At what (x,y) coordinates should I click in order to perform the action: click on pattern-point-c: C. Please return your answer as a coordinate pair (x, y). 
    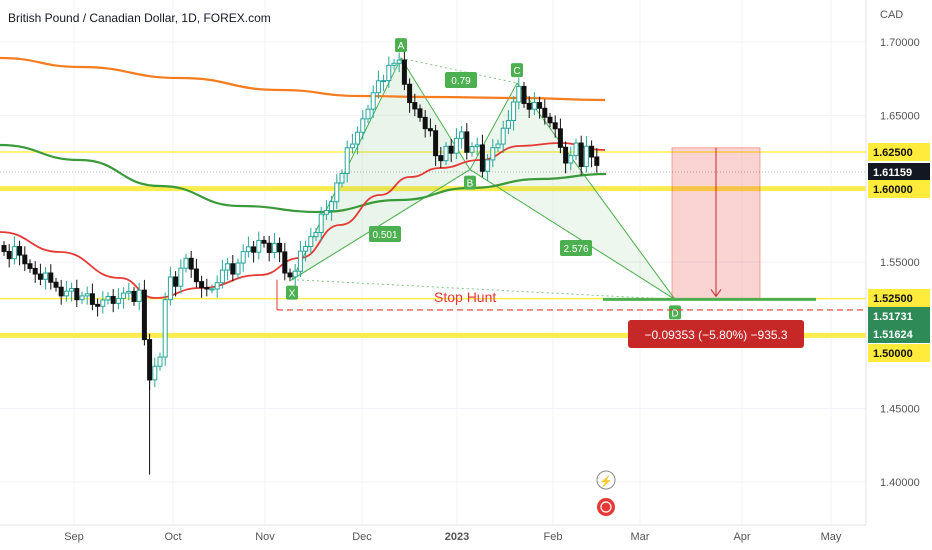
    Looking at the image, I should click on (517, 70).